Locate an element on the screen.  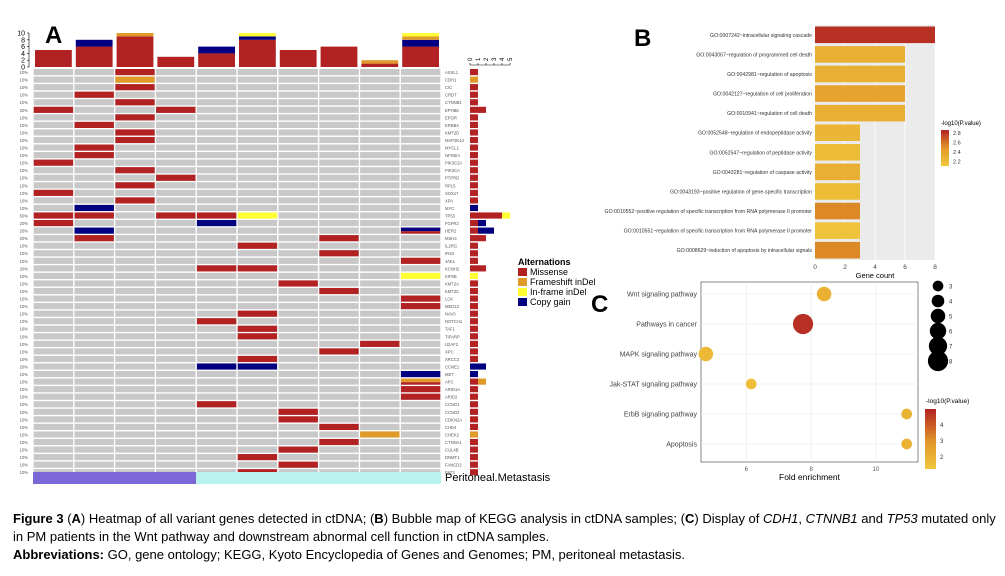
right-bar-tick-label: 0 is located at coordinates (471, 59).